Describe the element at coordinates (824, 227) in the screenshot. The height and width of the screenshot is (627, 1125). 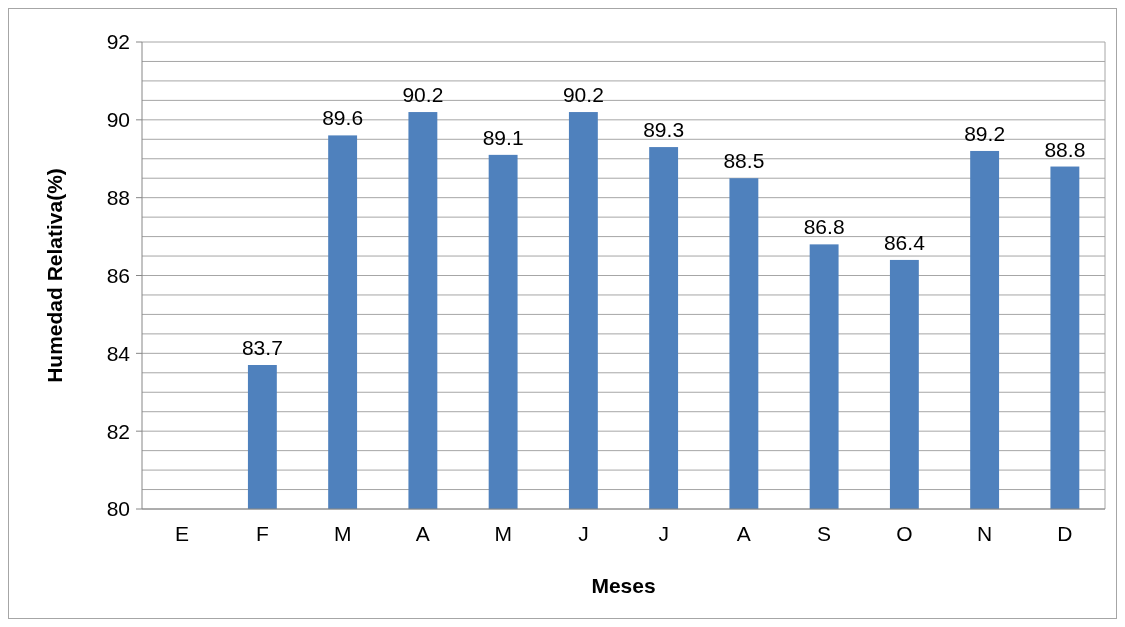
I see `data-label: 86.8` at that location.